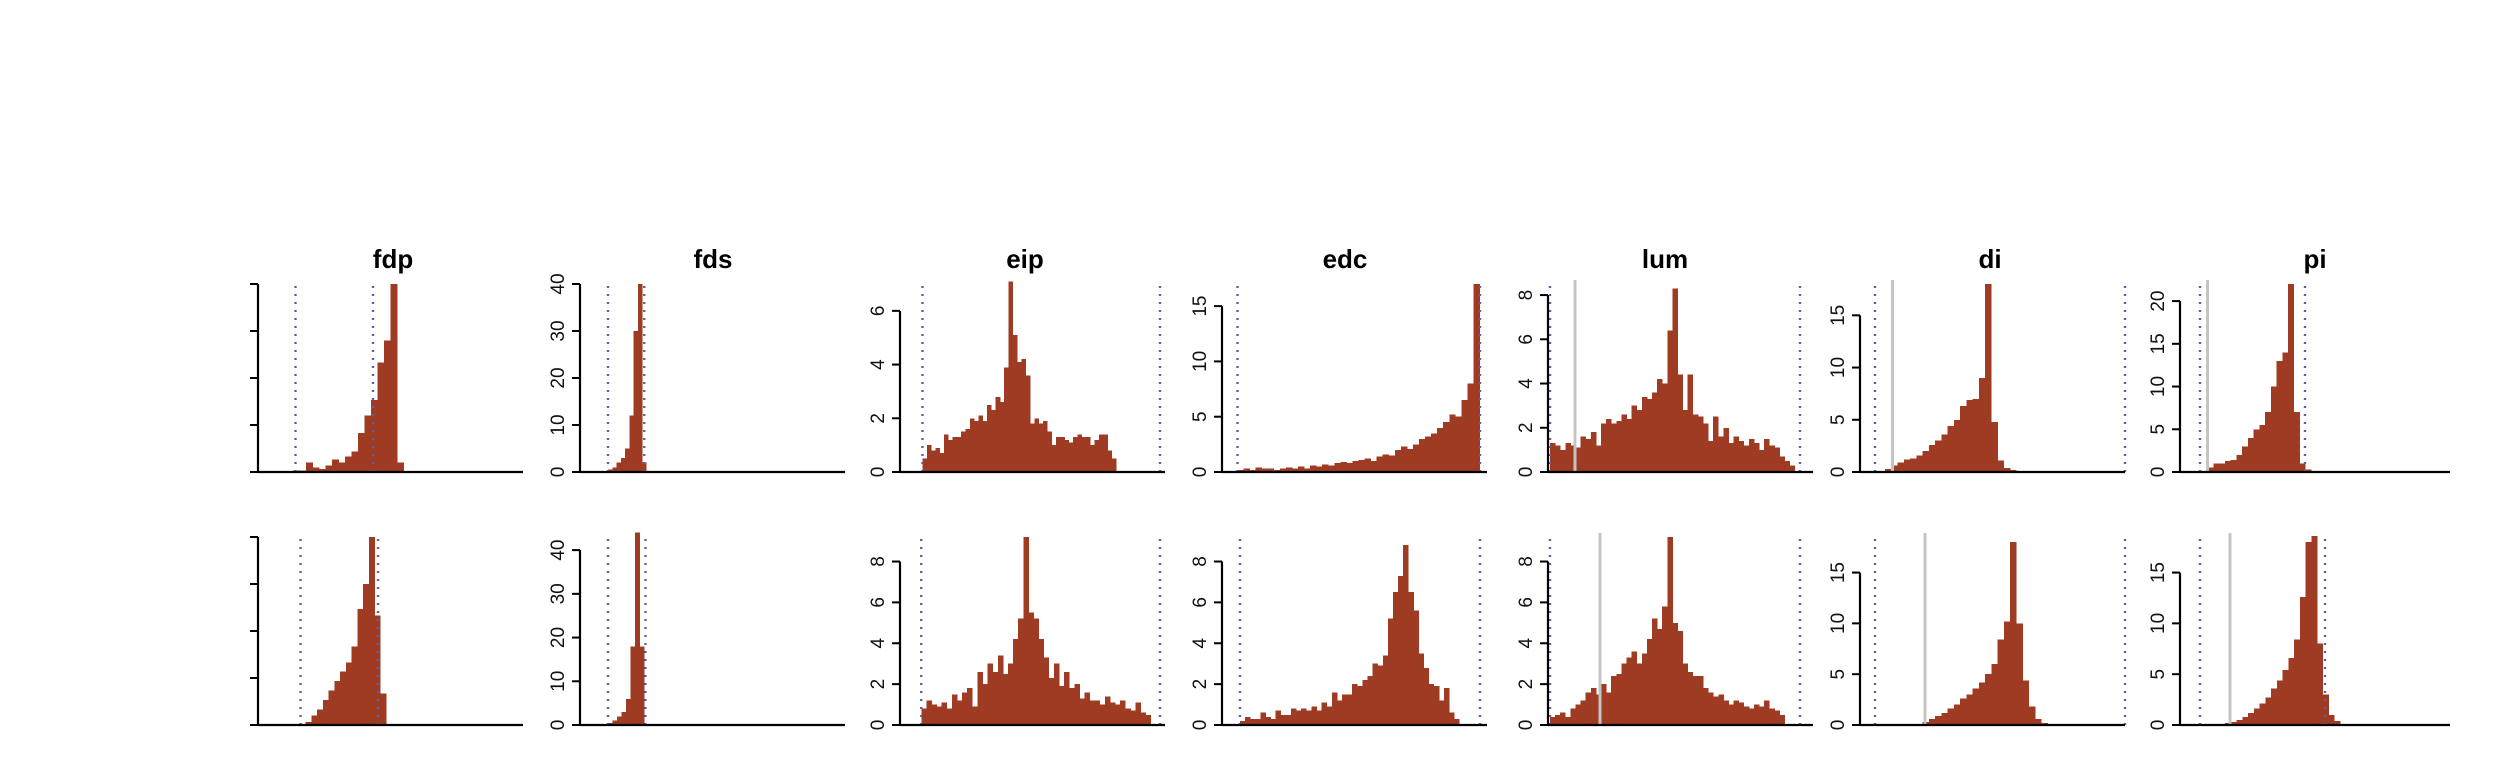 The image size is (2500, 764). Describe the element at coordinates (2314, 259) in the screenshot. I see `panel-title: pi` at that location.